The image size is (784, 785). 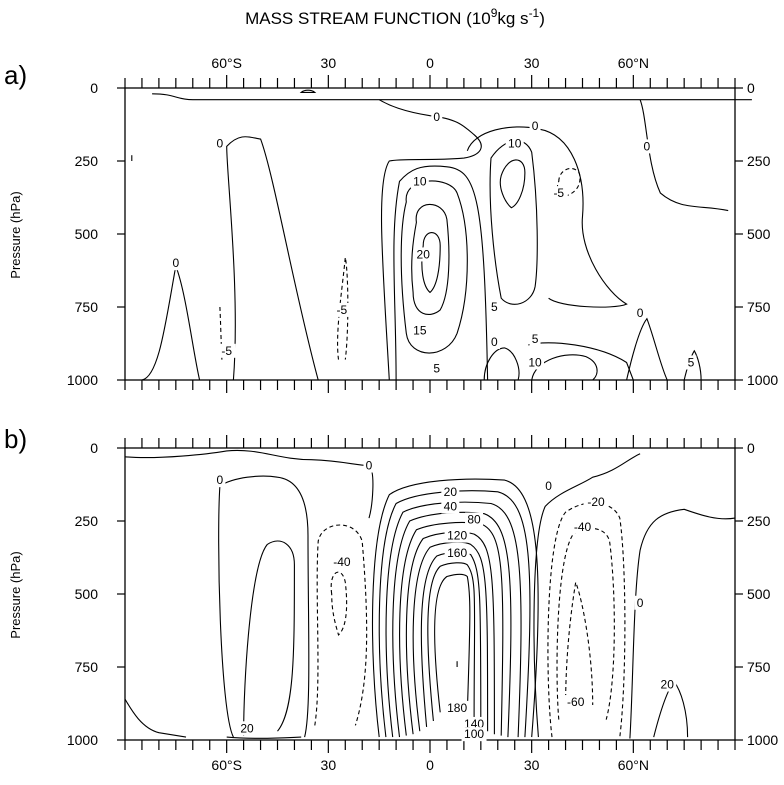 I want to click on y-tick-label-right: 250, so click(x=759, y=521).